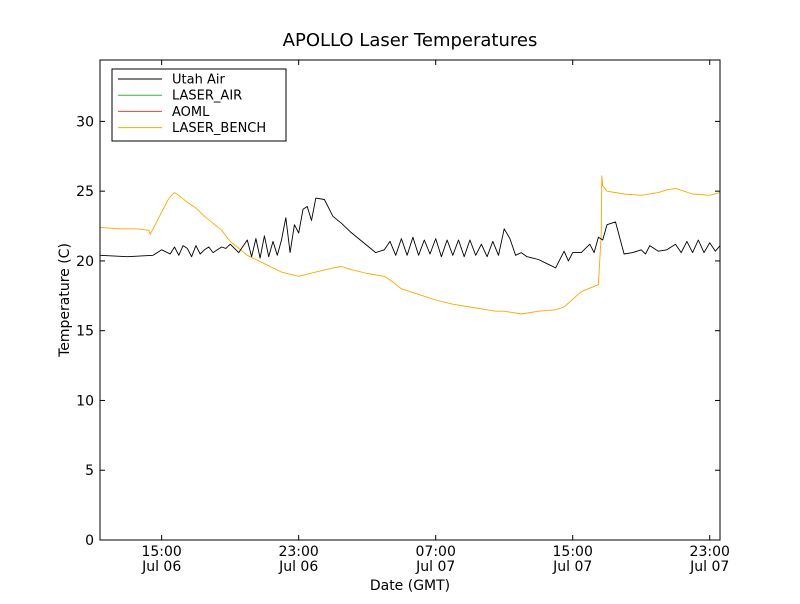  Describe the element at coordinates (219, 128) in the screenshot. I see `legend-label: LASER_BENCH` at that location.